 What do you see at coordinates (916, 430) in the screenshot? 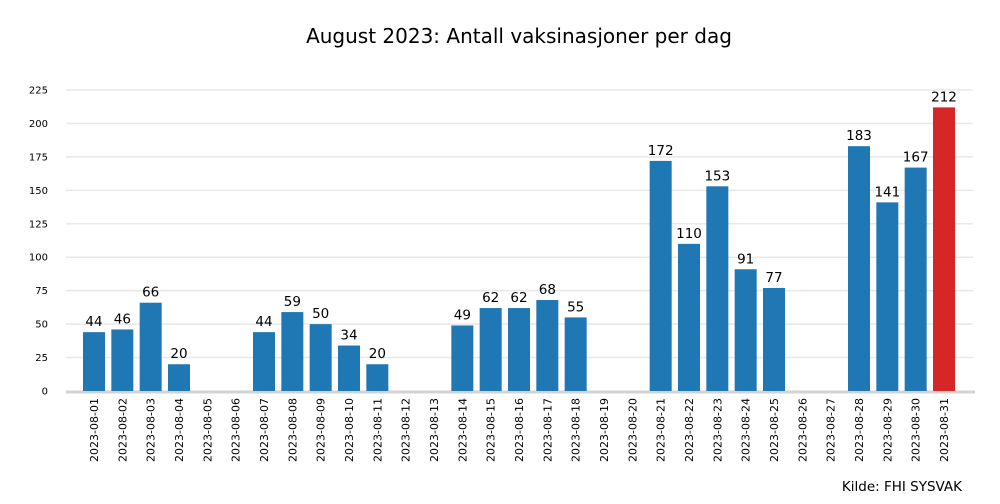
I see `x-tick-label: 2023-08-30` at bounding box center [916, 430].